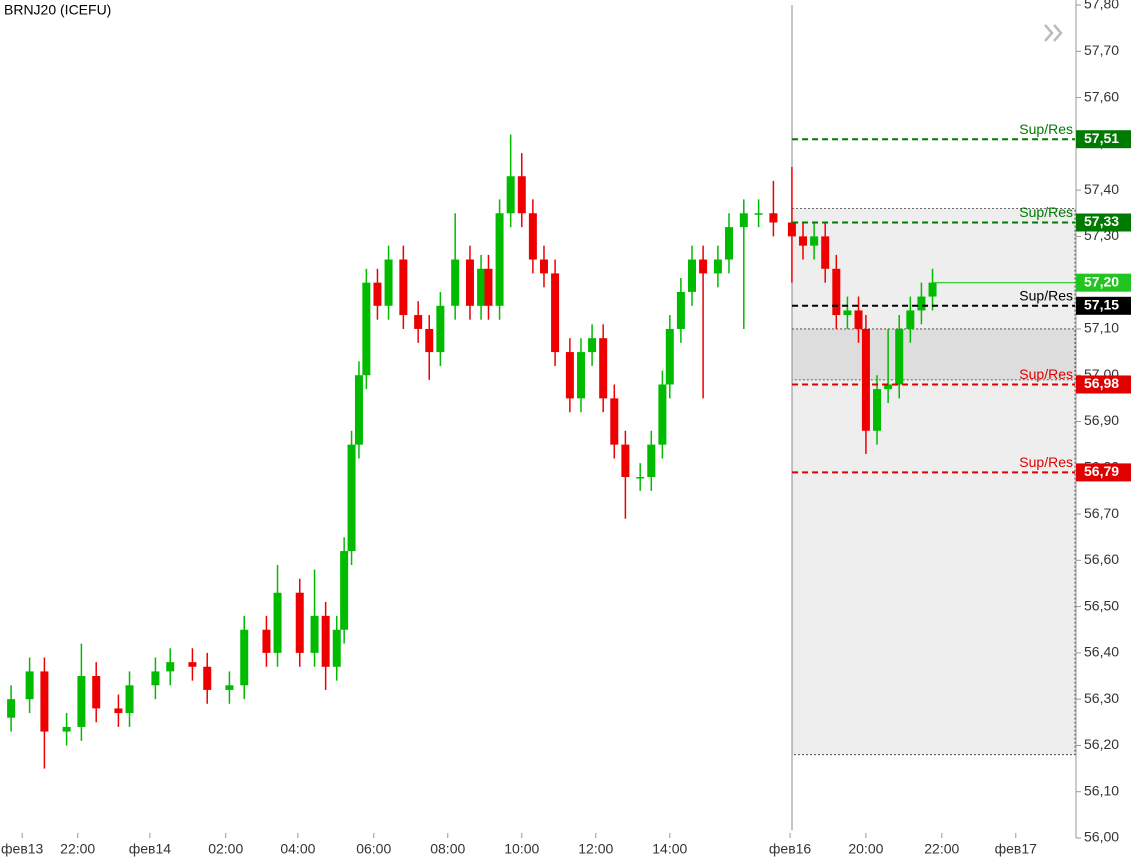 This screenshot has height=865, width=1131. Describe the element at coordinates (447, 849) in the screenshot. I see `x-tick-label: 08:00` at that location.